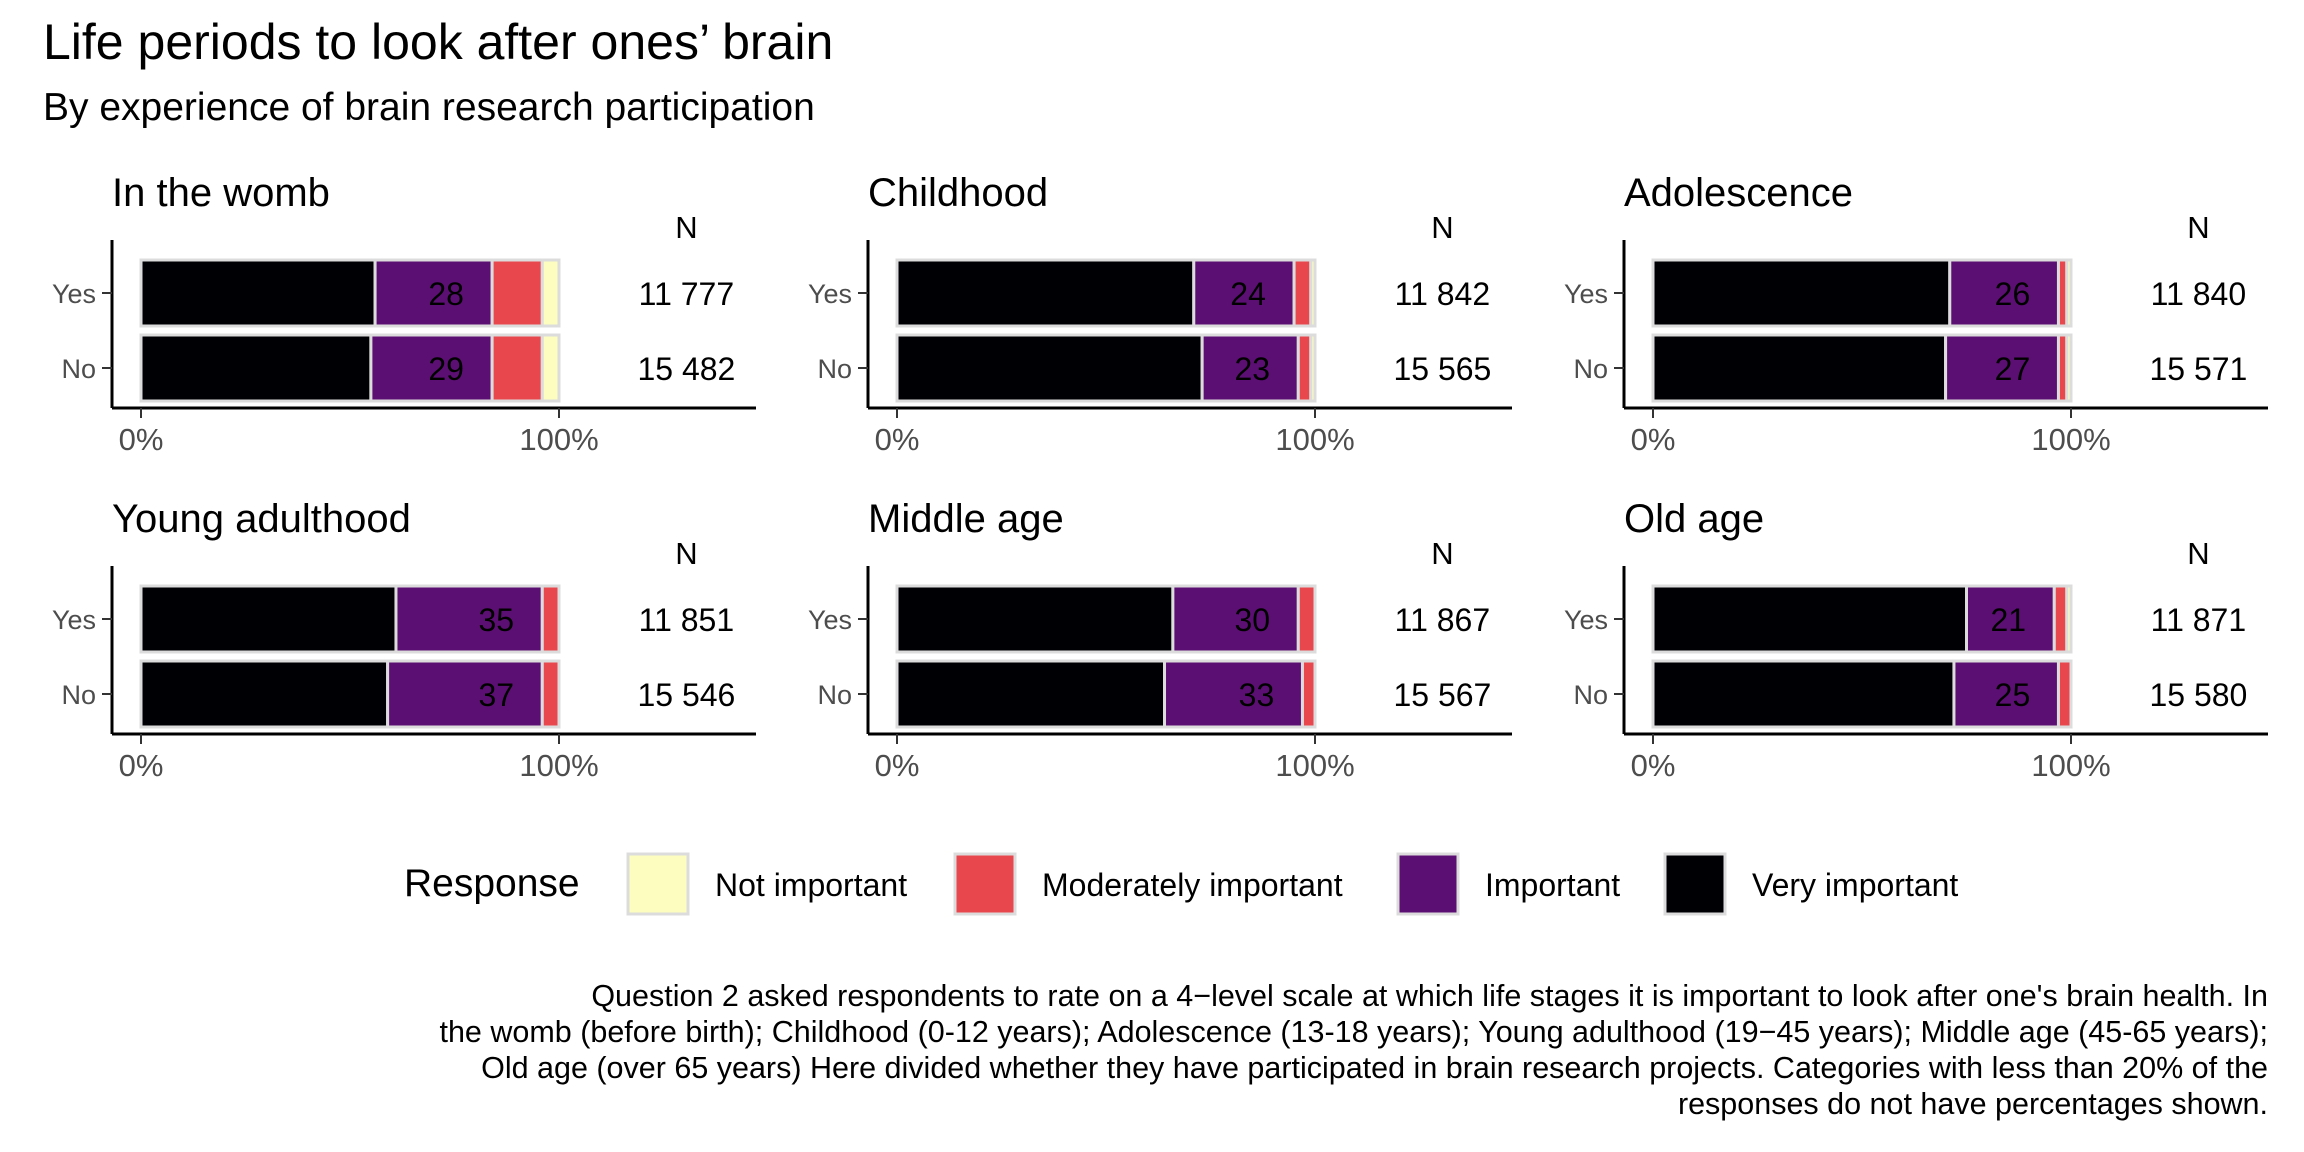  What do you see at coordinates (492, 883) in the screenshot?
I see `legend-title: Response` at bounding box center [492, 883].